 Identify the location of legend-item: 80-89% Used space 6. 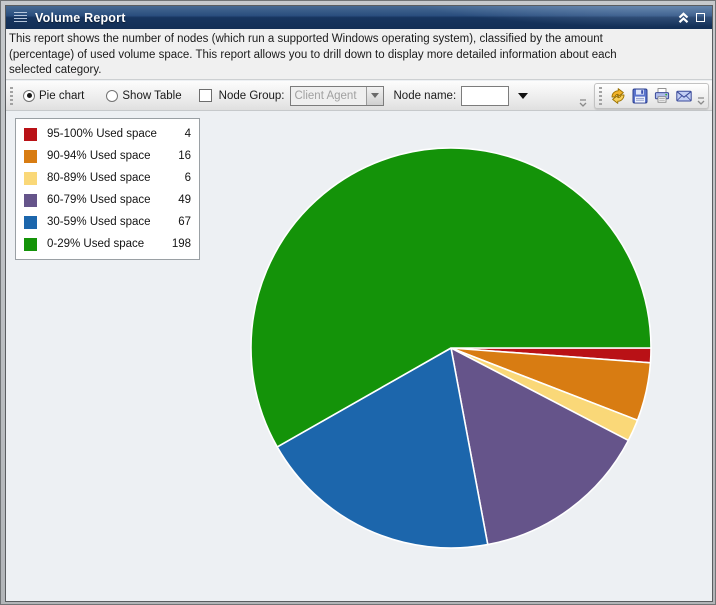
(107, 178).